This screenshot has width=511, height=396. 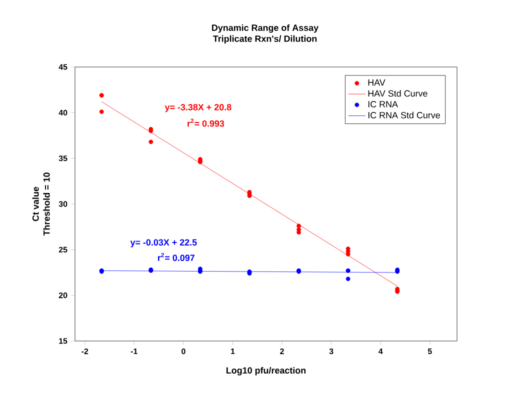 I want to click on annotation: y= -0.03X + 22.5, so click(x=163, y=243).